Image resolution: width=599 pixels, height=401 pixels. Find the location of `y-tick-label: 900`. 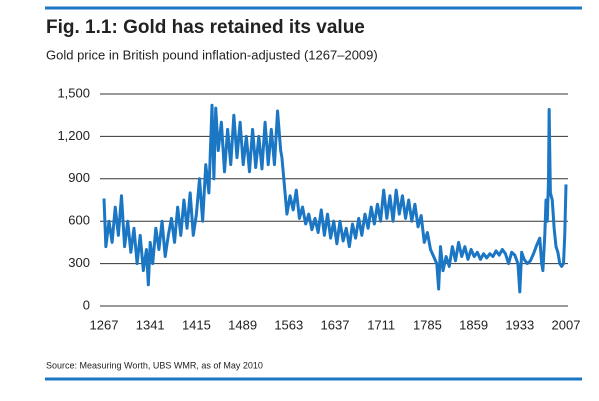

y-tick-label: 900 is located at coordinates (79, 177).